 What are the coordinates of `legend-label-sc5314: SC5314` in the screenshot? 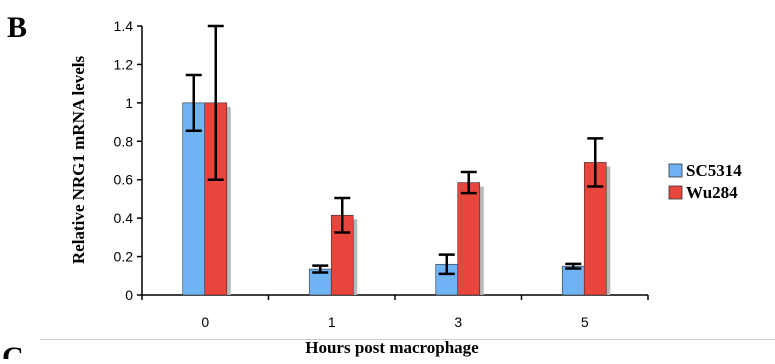 It's located at (714, 170).